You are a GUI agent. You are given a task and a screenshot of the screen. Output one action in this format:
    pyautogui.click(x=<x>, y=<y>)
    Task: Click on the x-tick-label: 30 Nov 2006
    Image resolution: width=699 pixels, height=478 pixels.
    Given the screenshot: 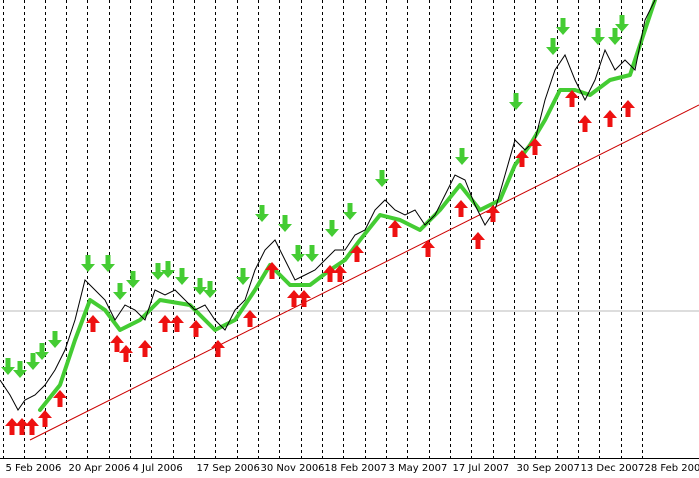 What is the action you would take?
    pyautogui.click(x=293, y=468)
    